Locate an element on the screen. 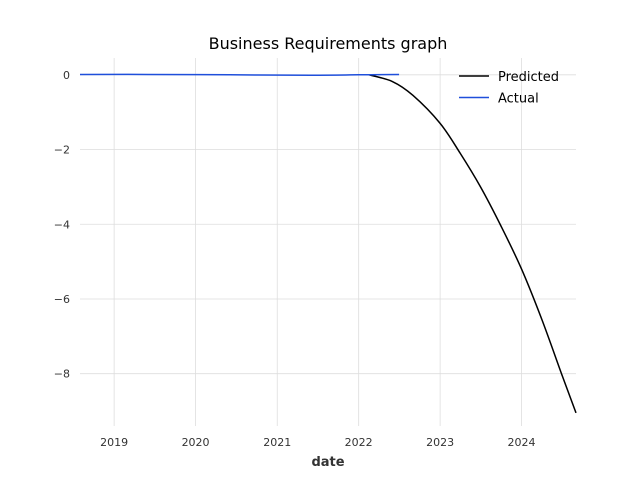 This screenshot has width=640, height=480. x-axis-ticks: 2019 2020 2021 2022 2023 2024 is located at coordinates (317, 442).